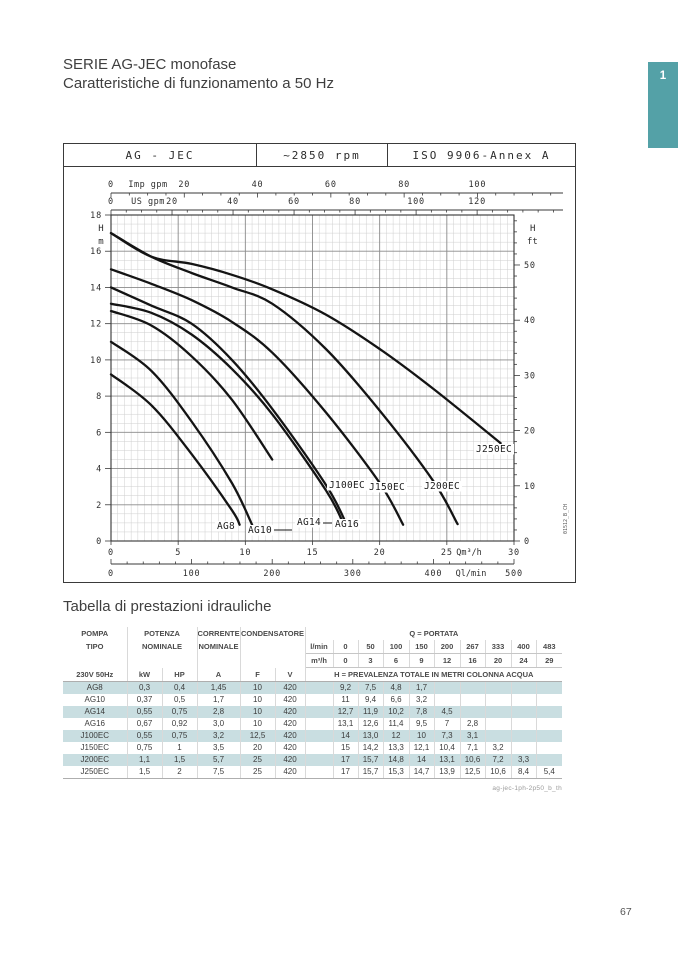 The image size is (678, 959). What do you see at coordinates (145, 674) in the screenshot?
I see `unit-kw: kW` at bounding box center [145, 674].